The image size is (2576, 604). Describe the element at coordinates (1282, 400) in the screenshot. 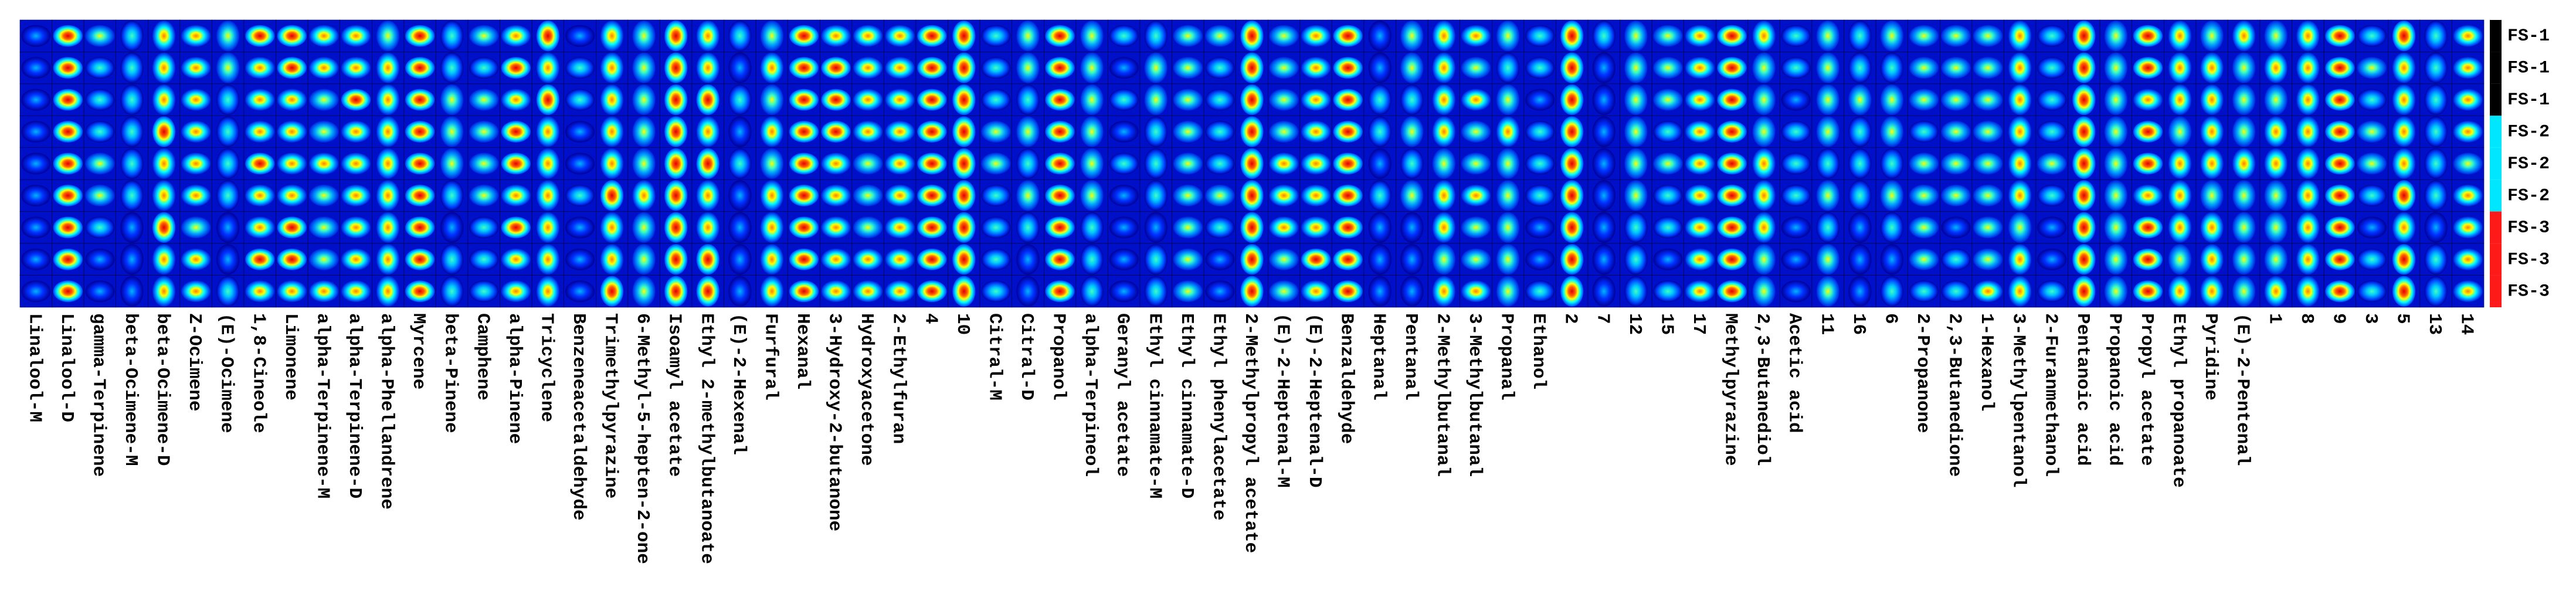

I see `column-label: (E)-2-Heptenal-M` at that location.